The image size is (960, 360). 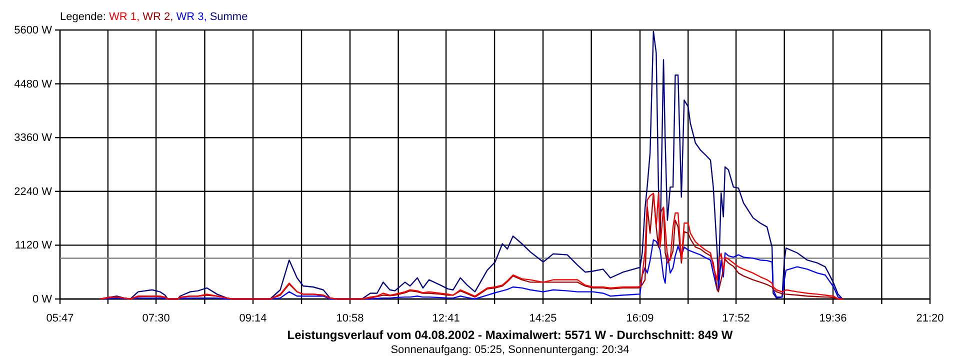 What do you see at coordinates (193, 17) in the screenshot?
I see `text: WR 3,` at bounding box center [193, 17].